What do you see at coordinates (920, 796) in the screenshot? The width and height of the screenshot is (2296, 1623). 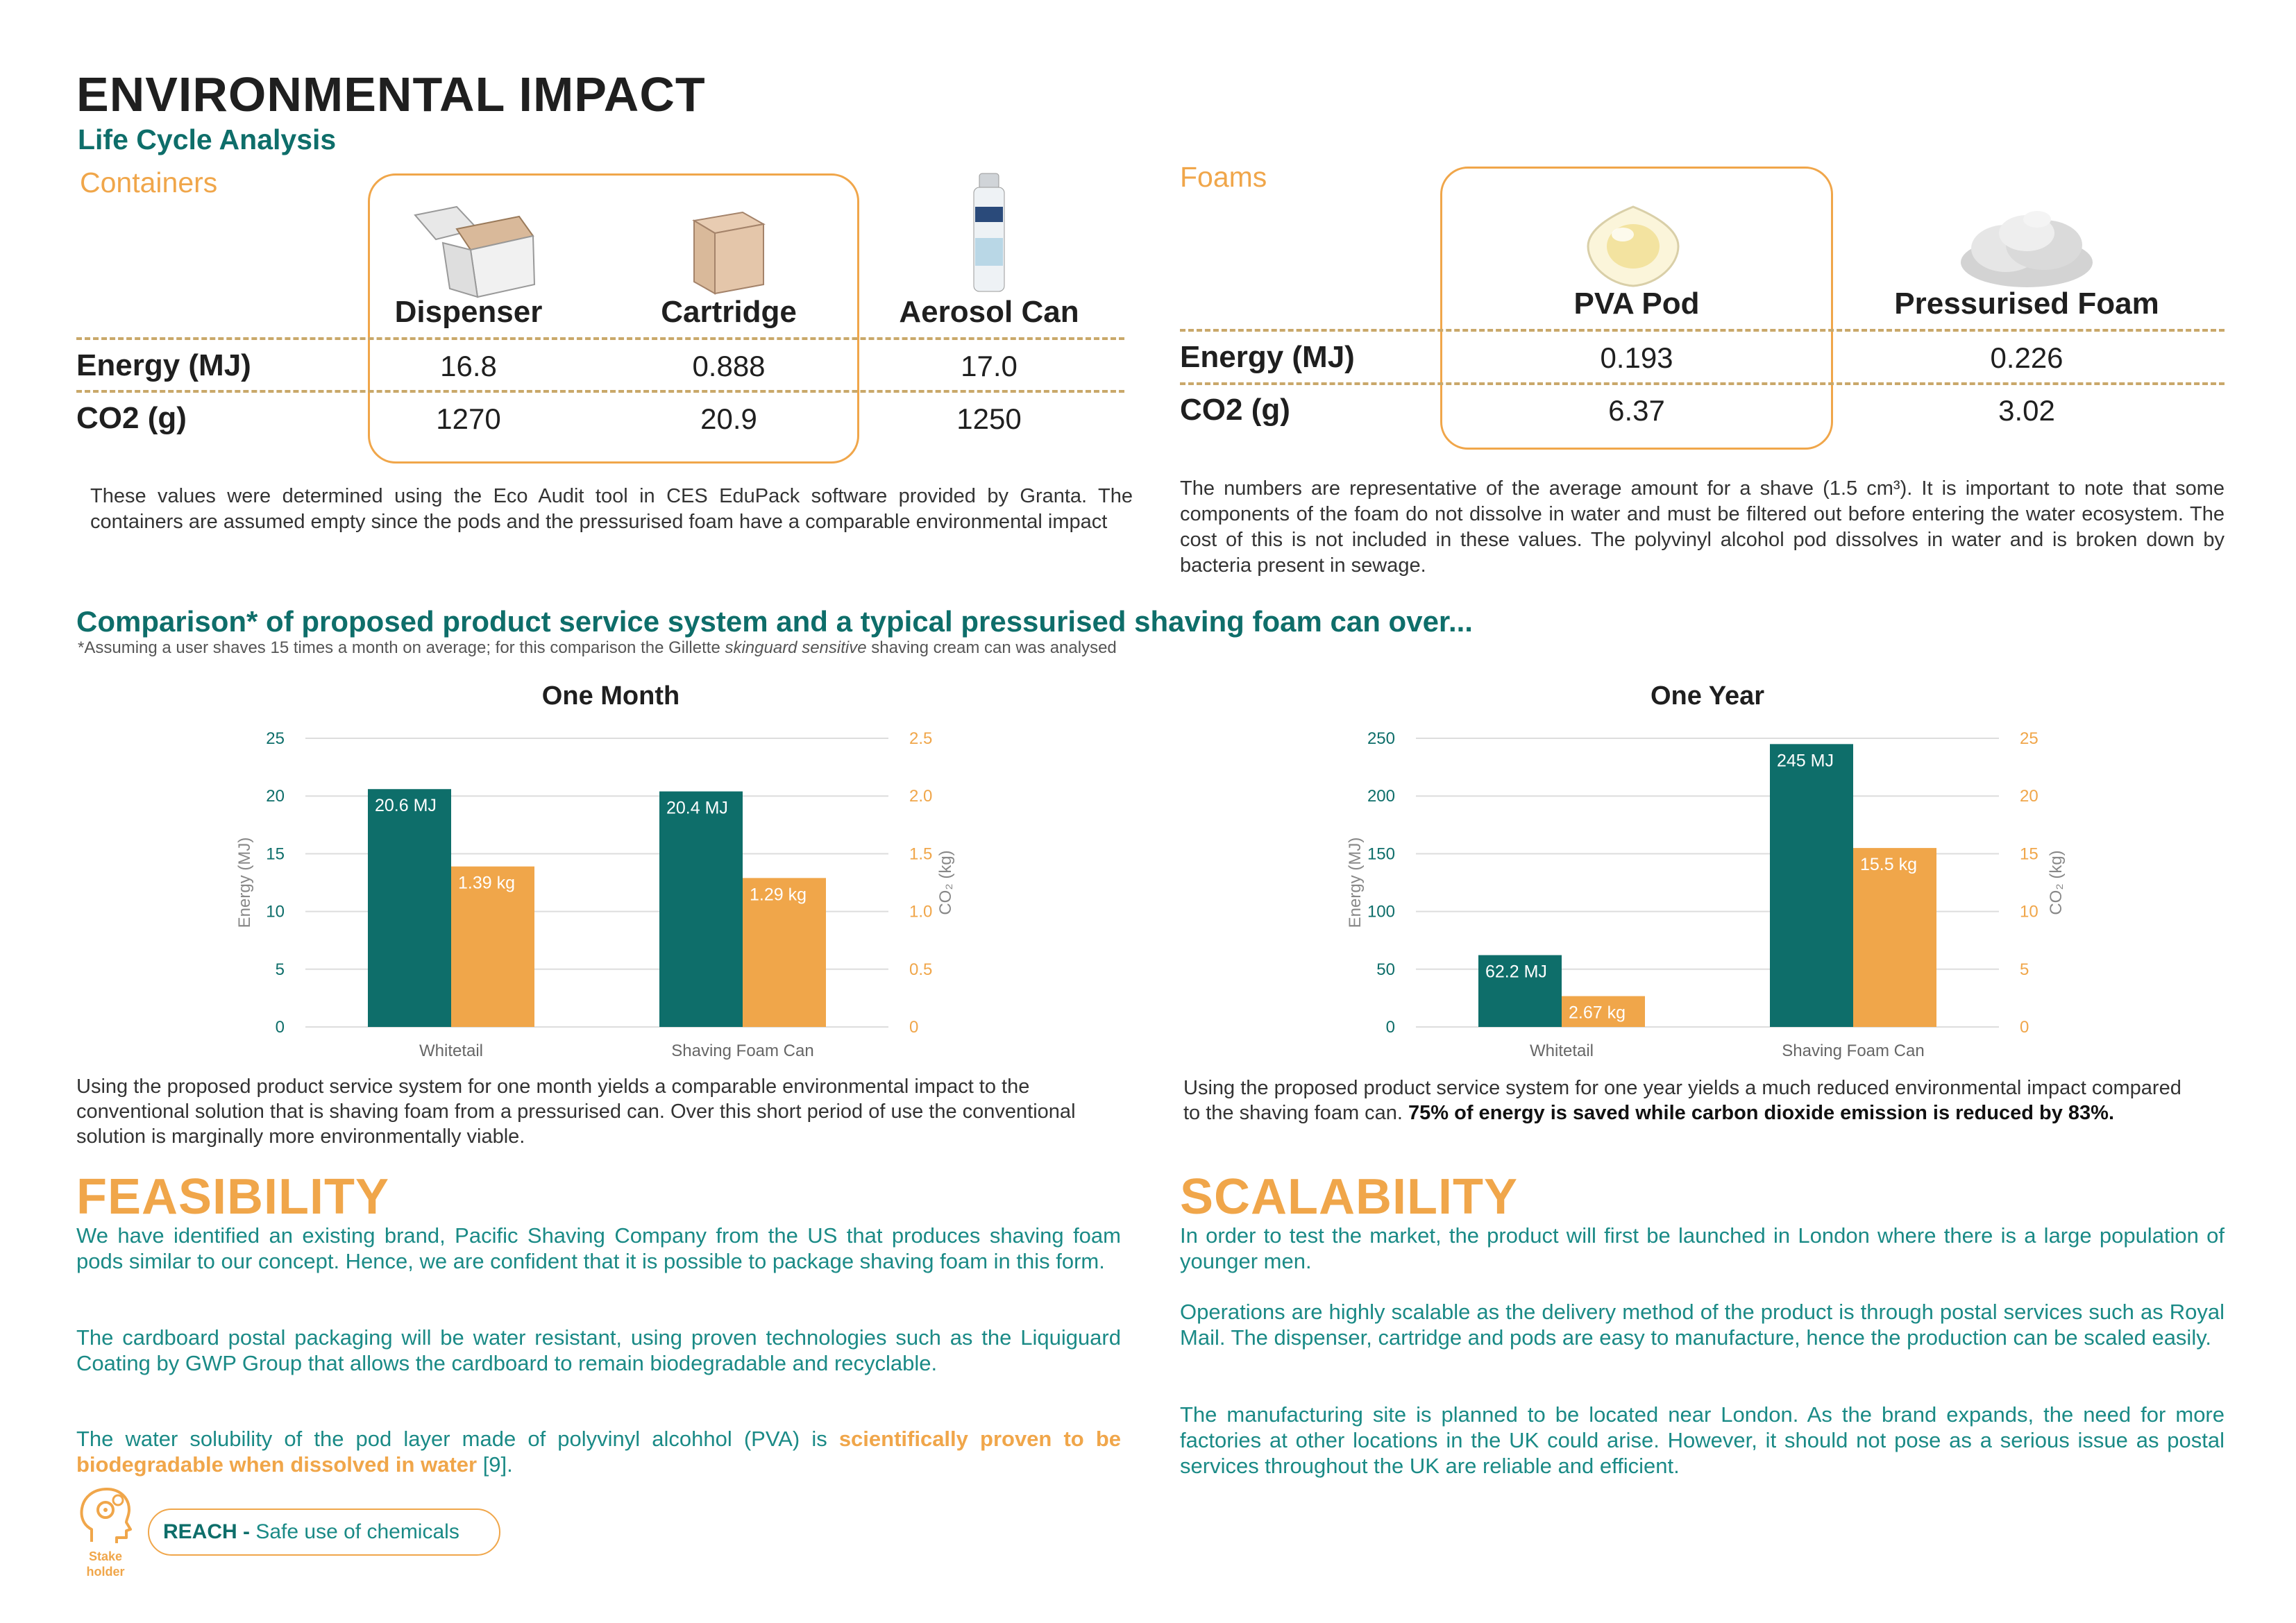 I see `y2-tick-label: 2.0` at bounding box center [920, 796].